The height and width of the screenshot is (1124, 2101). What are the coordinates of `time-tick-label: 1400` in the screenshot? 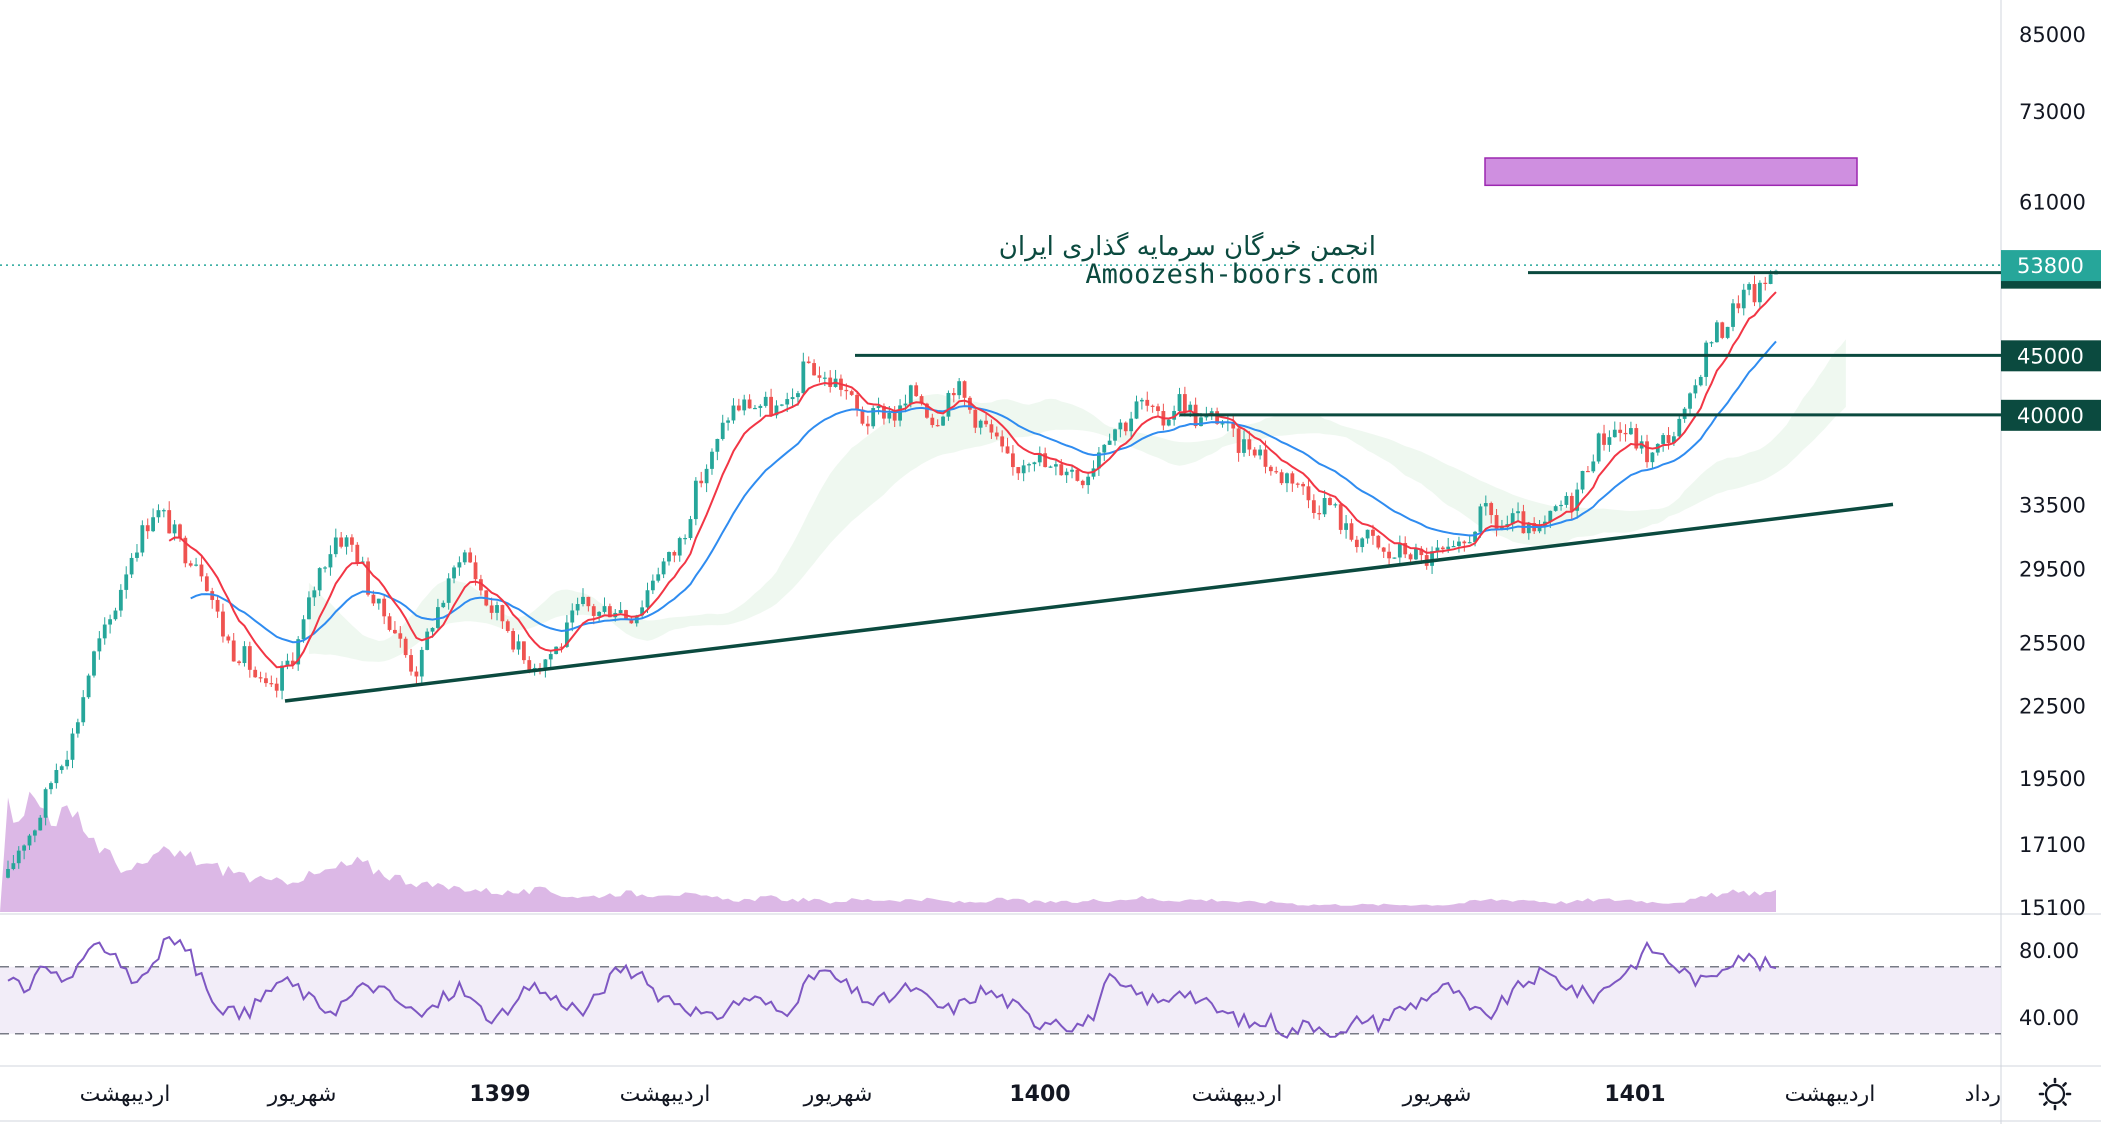 It's located at (1039, 1094).